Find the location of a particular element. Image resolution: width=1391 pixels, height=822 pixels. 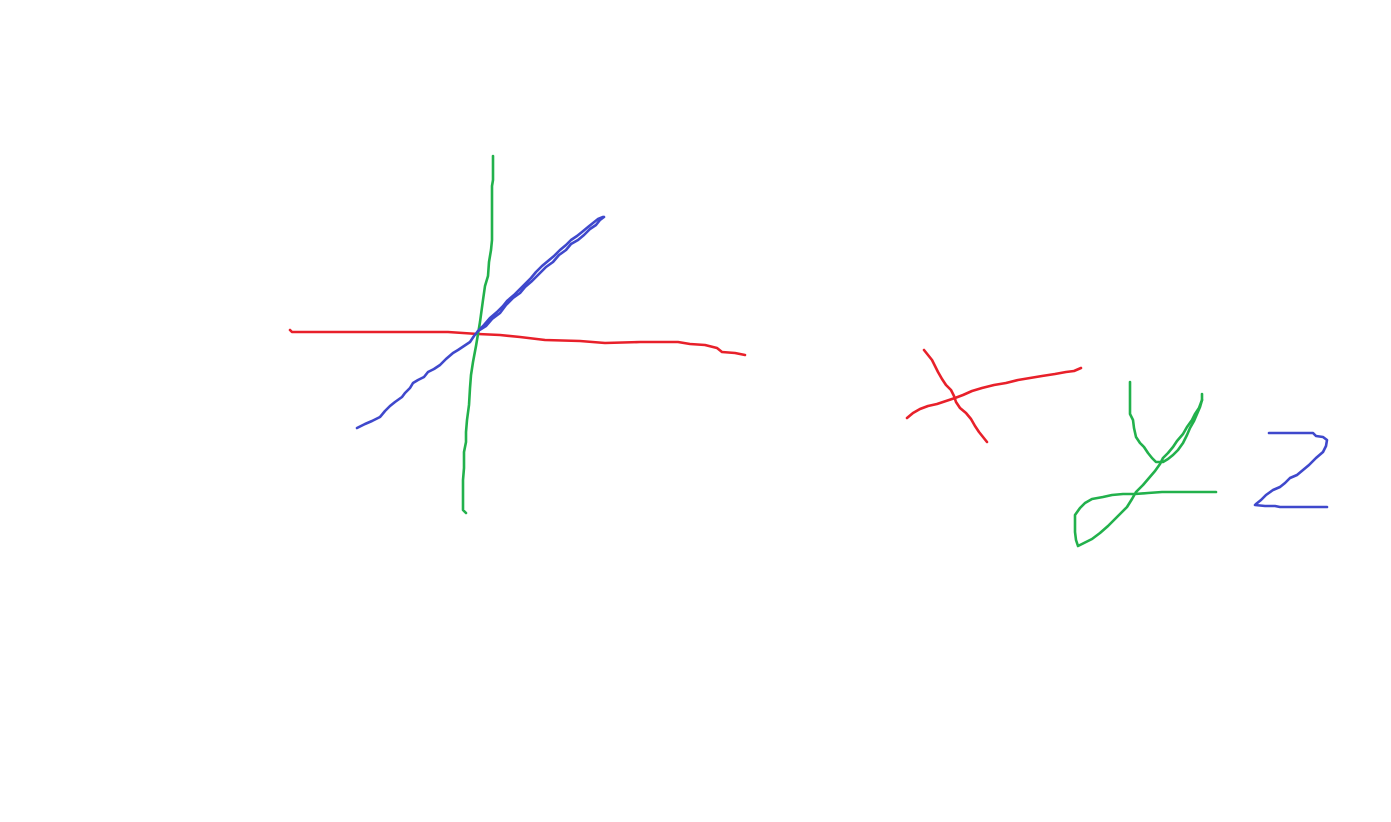

legend-y-letter is located at coordinates (1145, 464).